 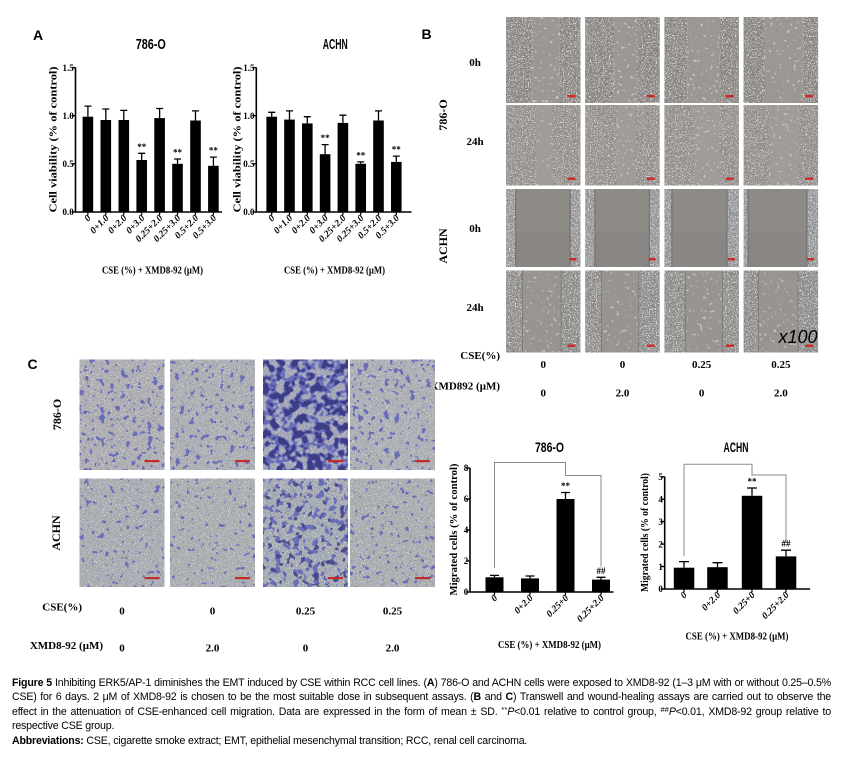 What do you see at coordinates (797, 337) in the screenshot?
I see `svg-text: x100` at bounding box center [797, 337].